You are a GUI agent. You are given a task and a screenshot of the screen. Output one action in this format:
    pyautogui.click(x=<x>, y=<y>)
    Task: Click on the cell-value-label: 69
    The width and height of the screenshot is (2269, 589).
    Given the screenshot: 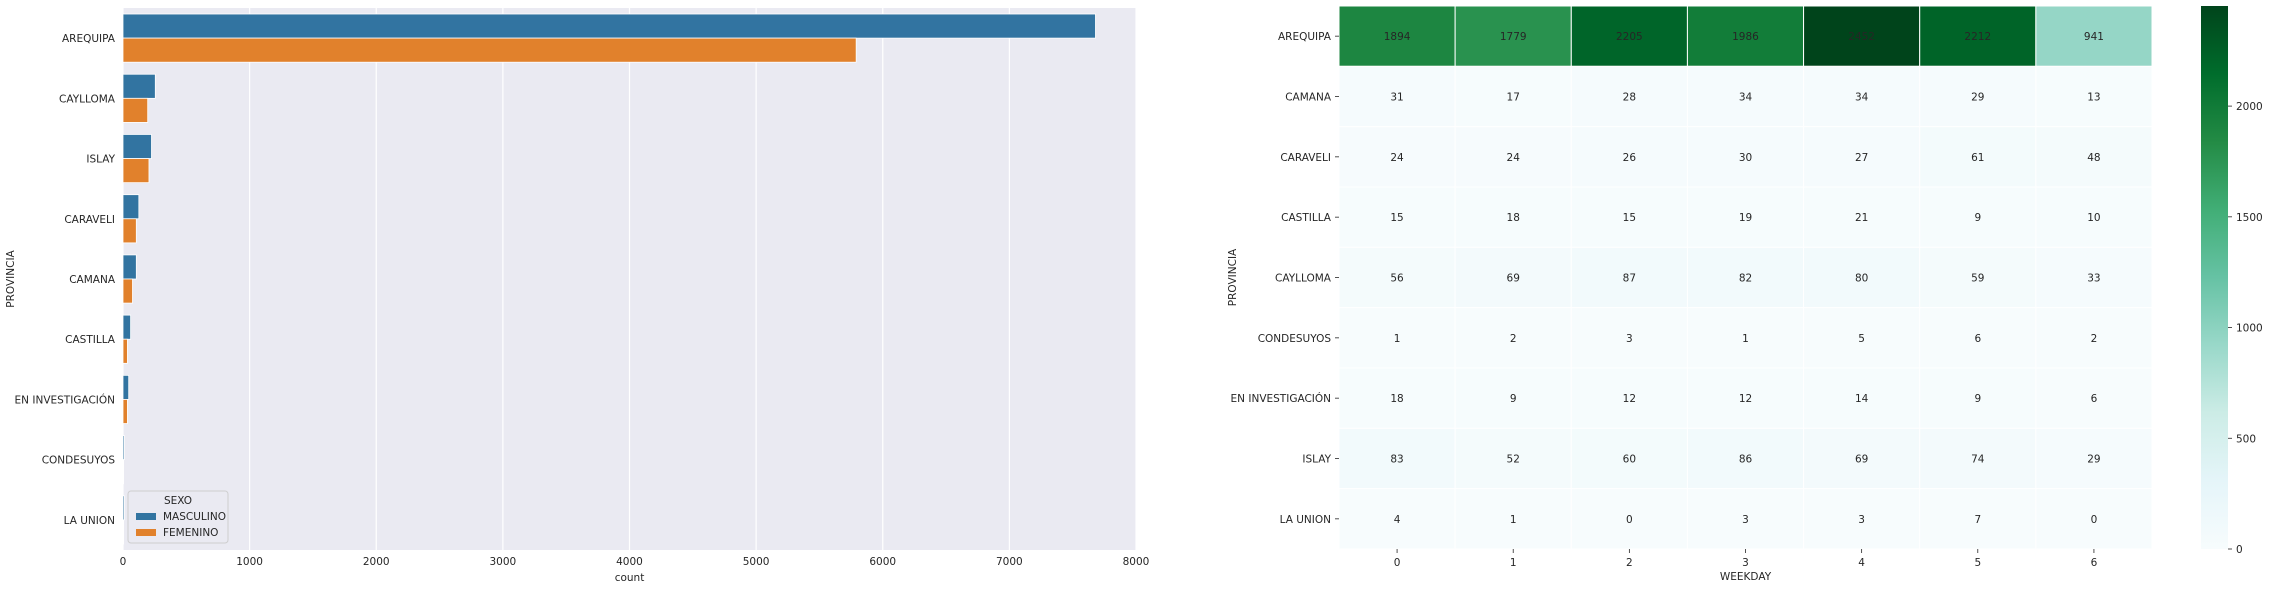 What is the action you would take?
    pyautogui.click(x=1513, y=279)
    